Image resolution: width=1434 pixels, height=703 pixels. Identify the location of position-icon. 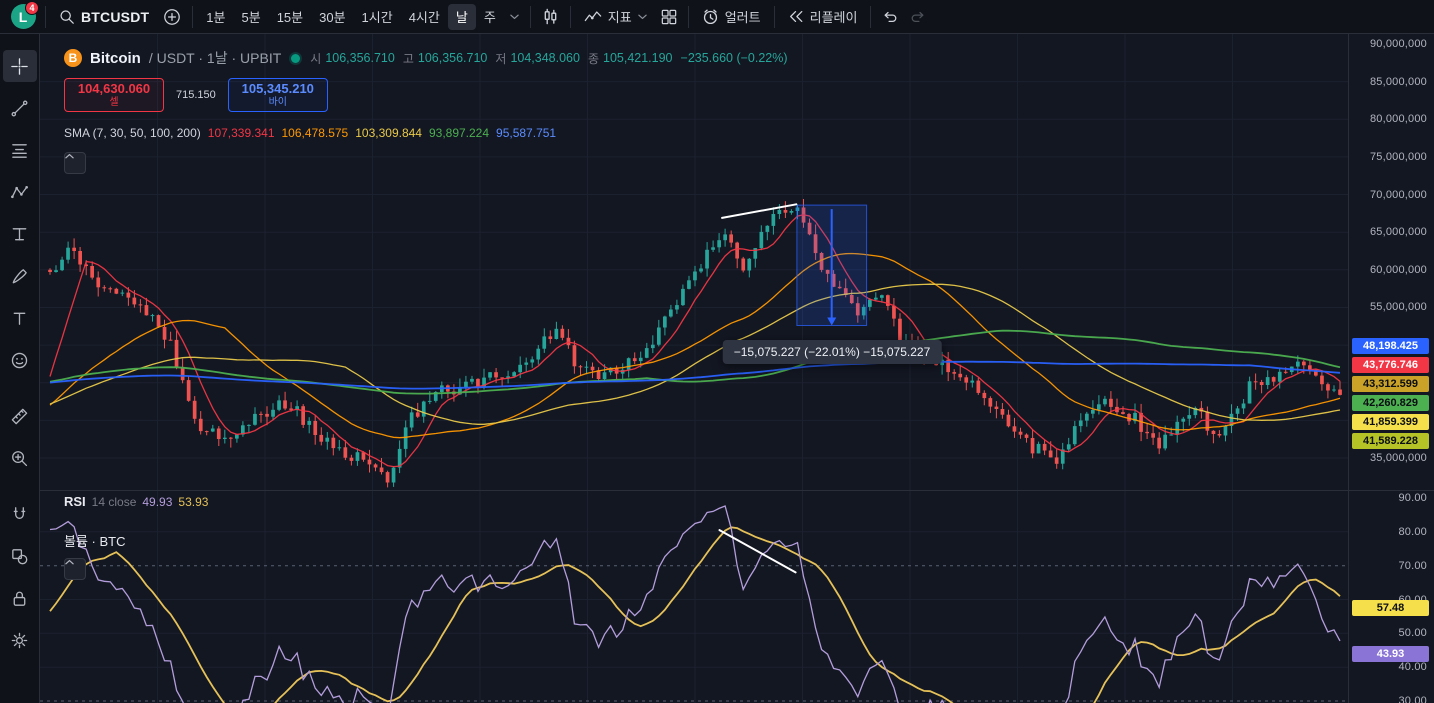
(19, 234).